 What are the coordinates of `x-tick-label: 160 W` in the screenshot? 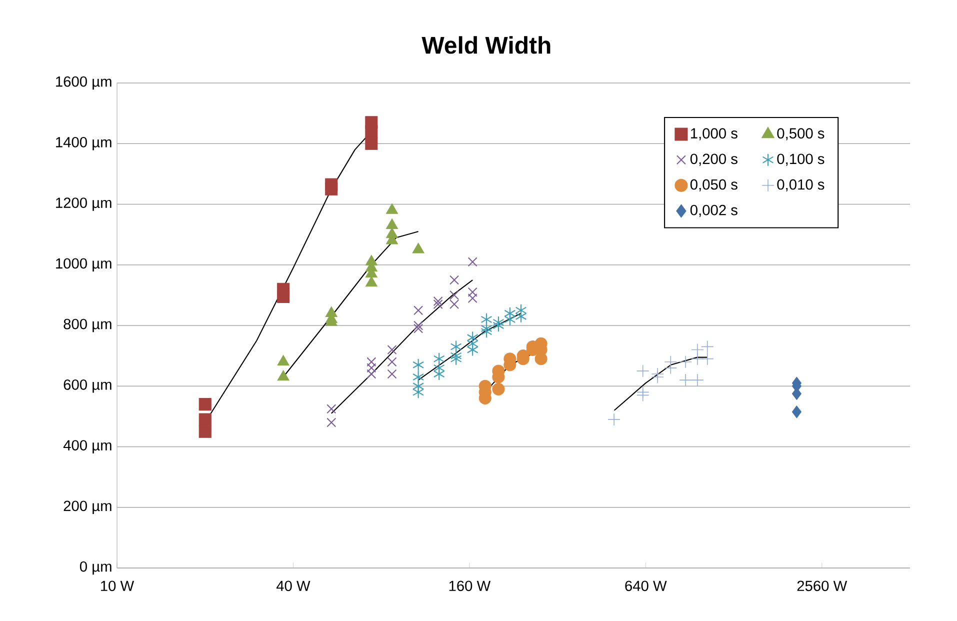 It's located at (470, 586).